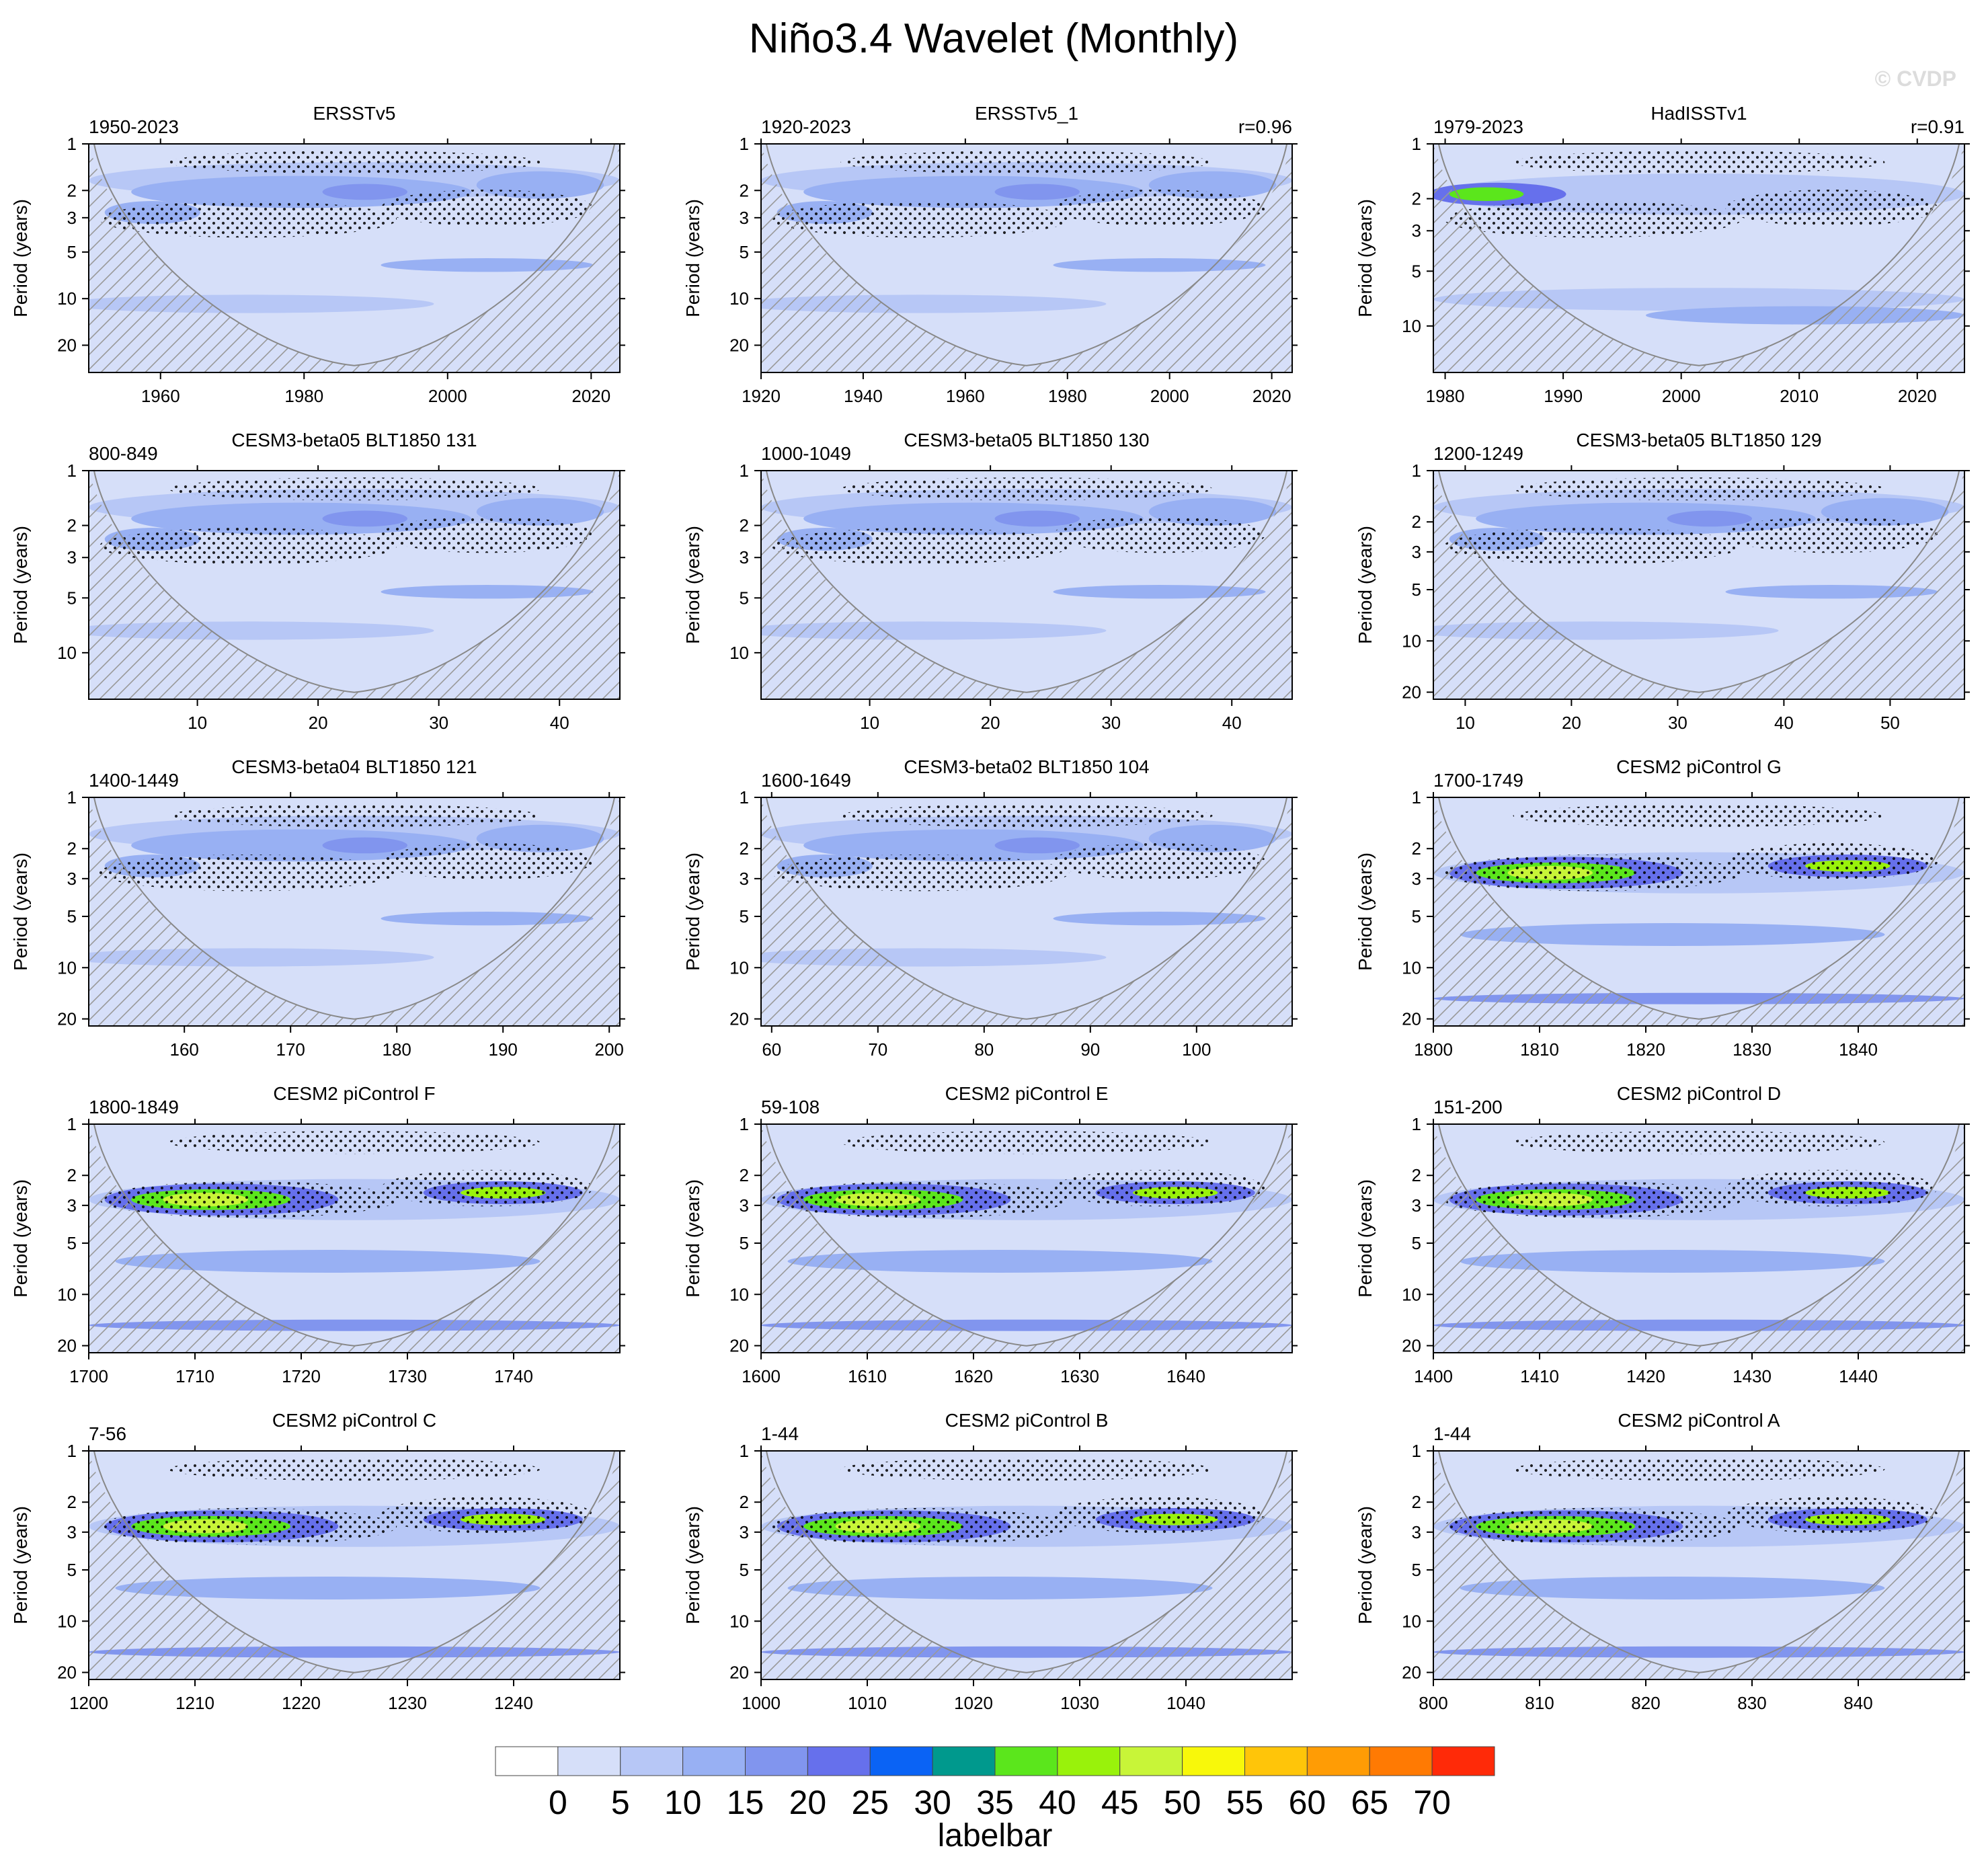  Describe the element at coordinates (1478, 780) in the screenshot. I see `panel-year-range: 1700-1749` at that location.